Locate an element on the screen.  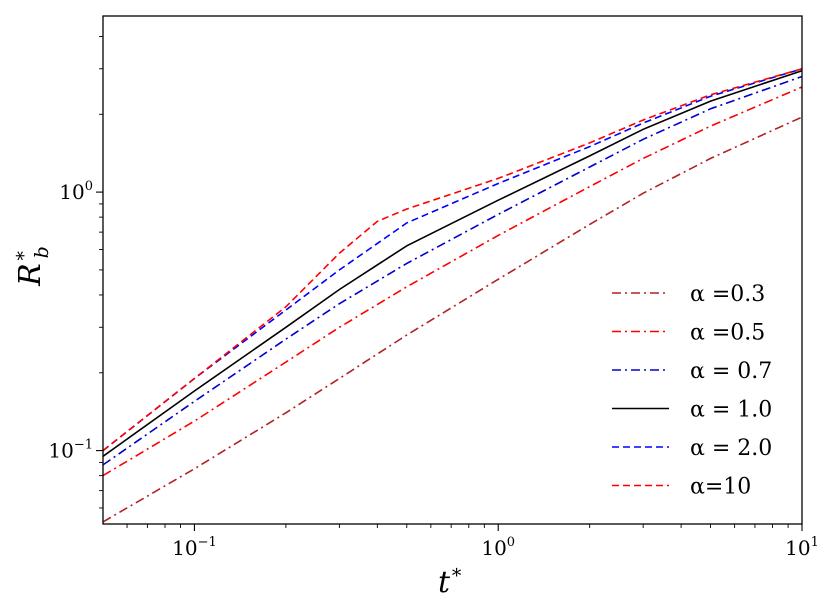
x-tick-exponent: −1 is located at coordinates (207, 542).